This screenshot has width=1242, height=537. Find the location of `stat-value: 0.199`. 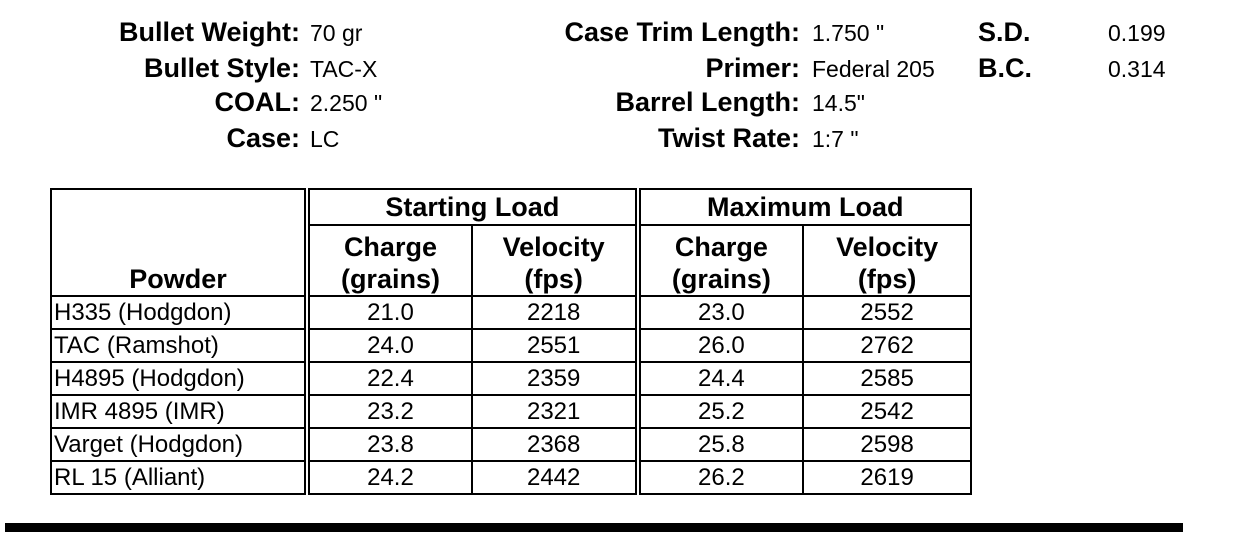

stat-value: 0.199 is located at coordinates (1137, 33).